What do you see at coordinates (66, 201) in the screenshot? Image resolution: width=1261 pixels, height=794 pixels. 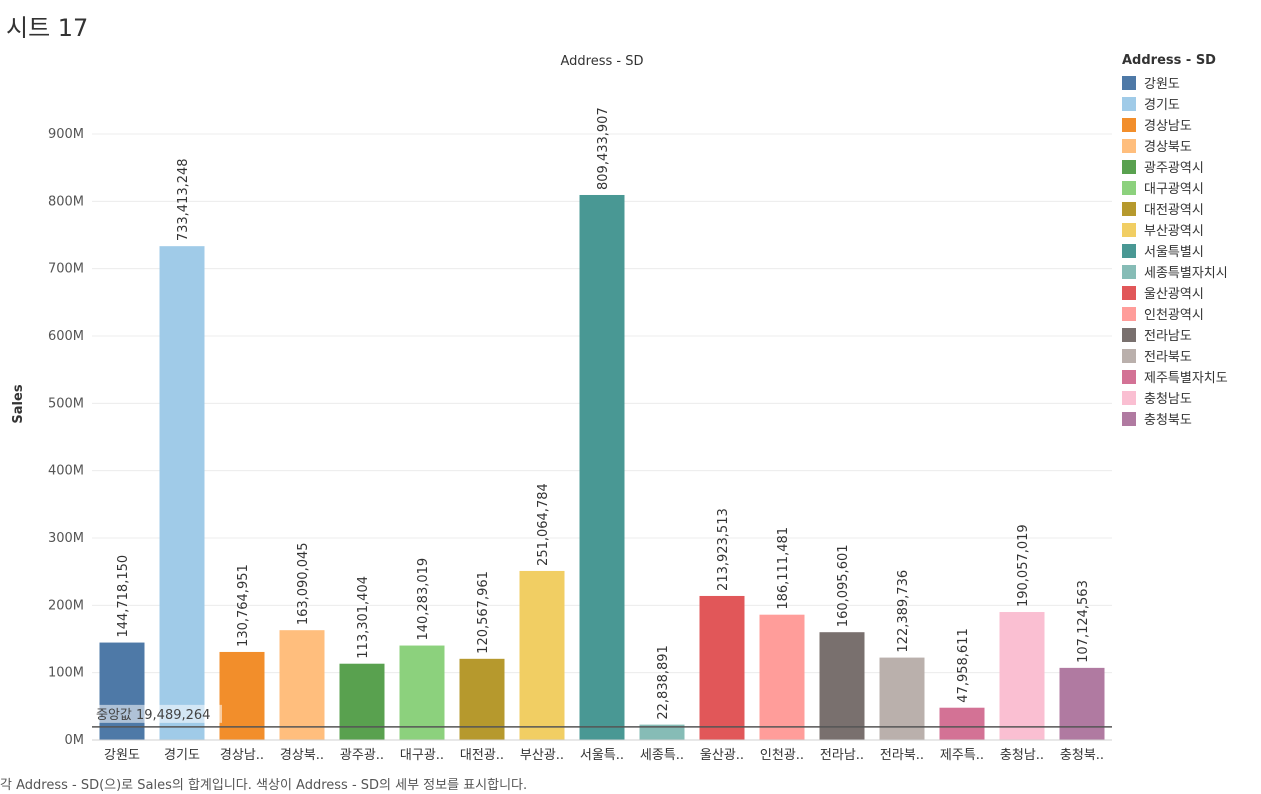 I see `y-tick-label: 800M` at bounding box center [66, 201].